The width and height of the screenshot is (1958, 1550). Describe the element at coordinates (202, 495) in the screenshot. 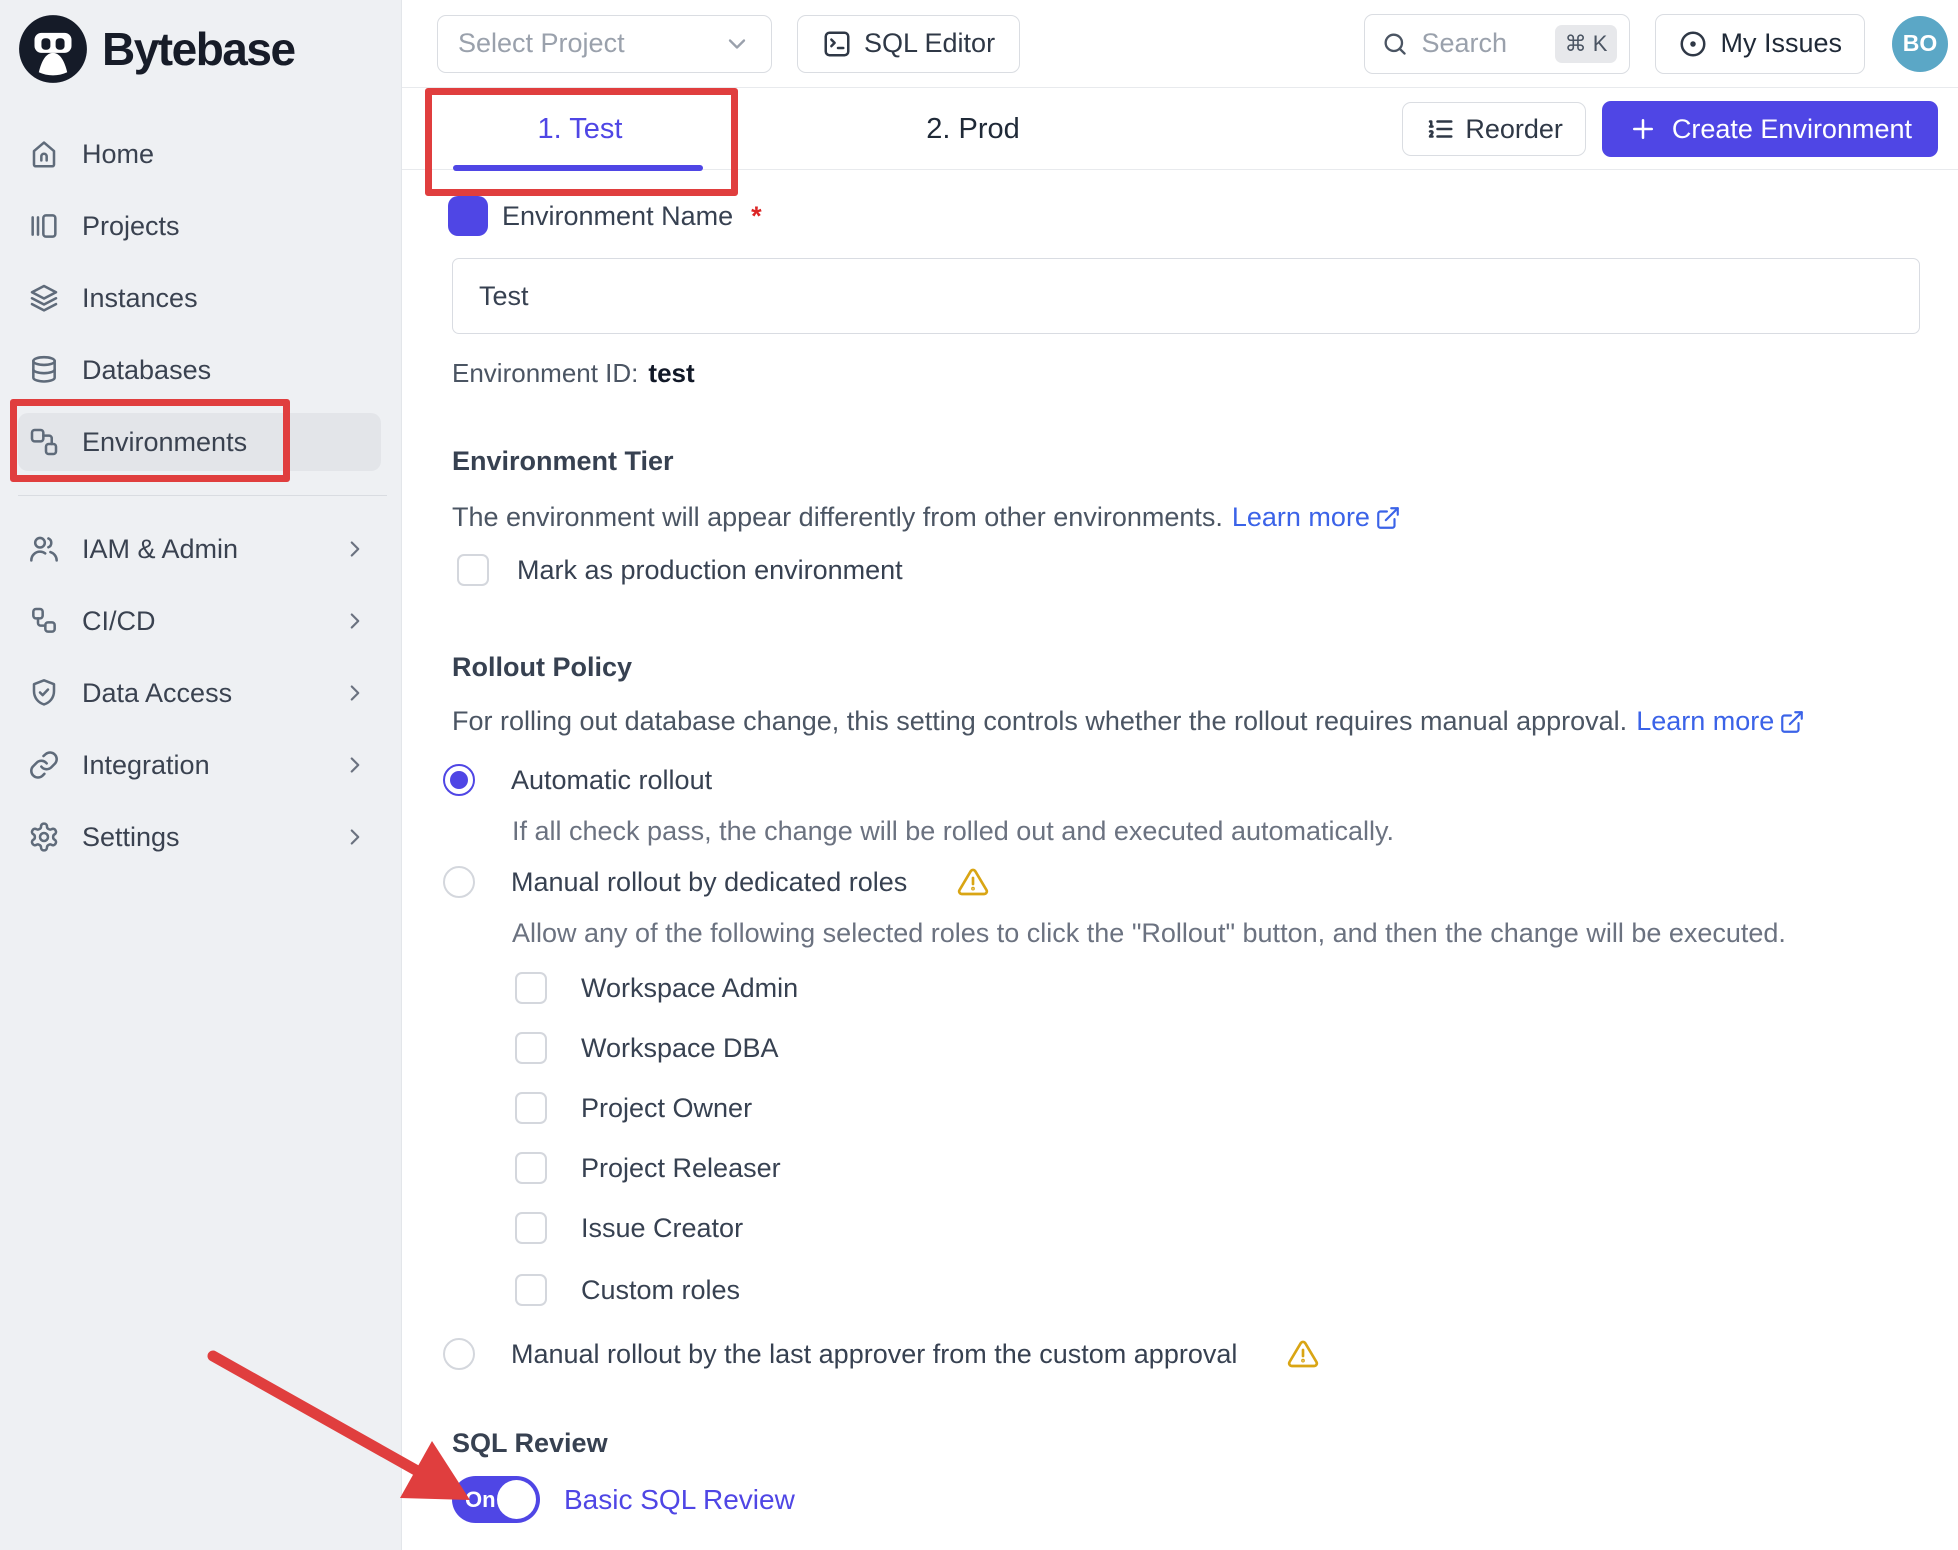

I see `sidebar-divider` at that location.